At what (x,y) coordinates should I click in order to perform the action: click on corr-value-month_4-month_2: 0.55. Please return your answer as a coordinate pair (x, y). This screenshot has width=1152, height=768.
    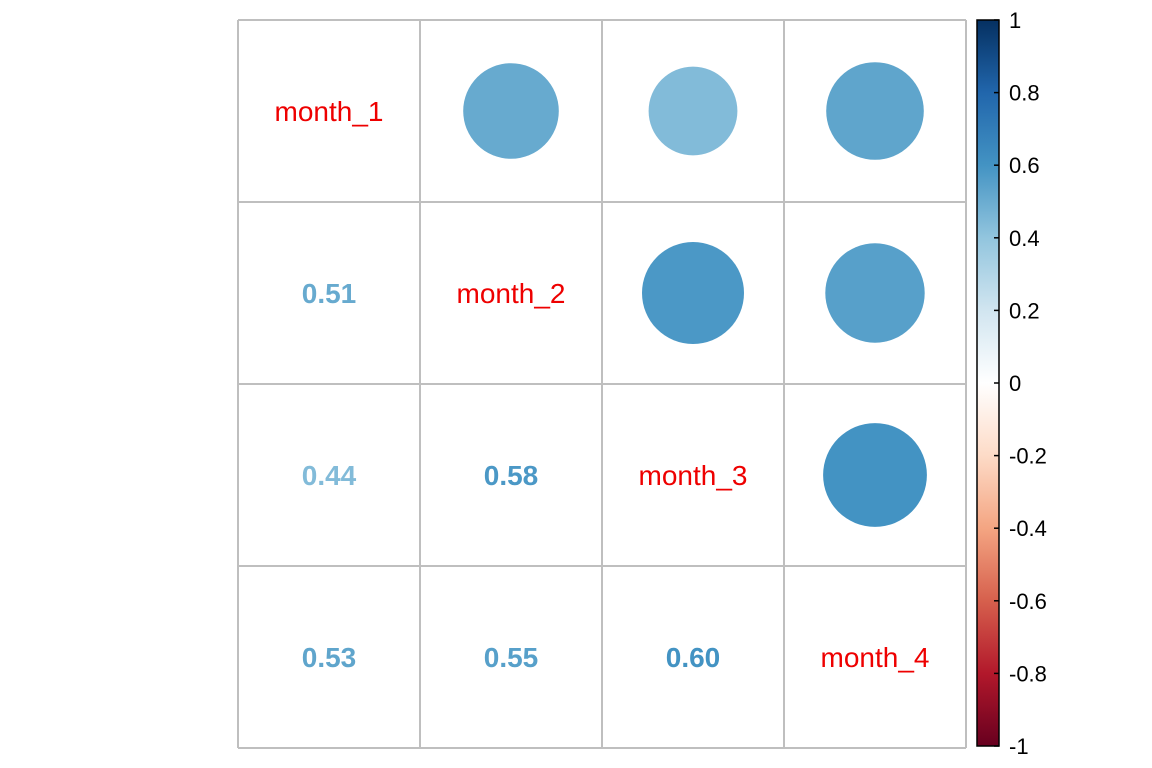
    Looking at the image, I should click on (511, 657).